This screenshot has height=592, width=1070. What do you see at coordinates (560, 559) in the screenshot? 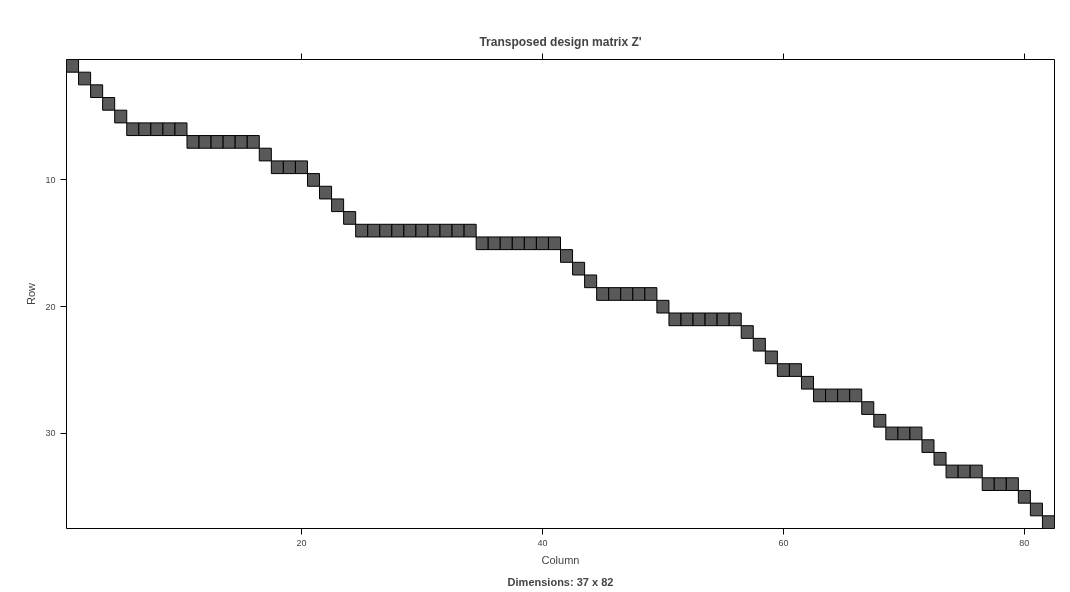
I see `x-axis-title: Column` at bounding box center [560, 559].